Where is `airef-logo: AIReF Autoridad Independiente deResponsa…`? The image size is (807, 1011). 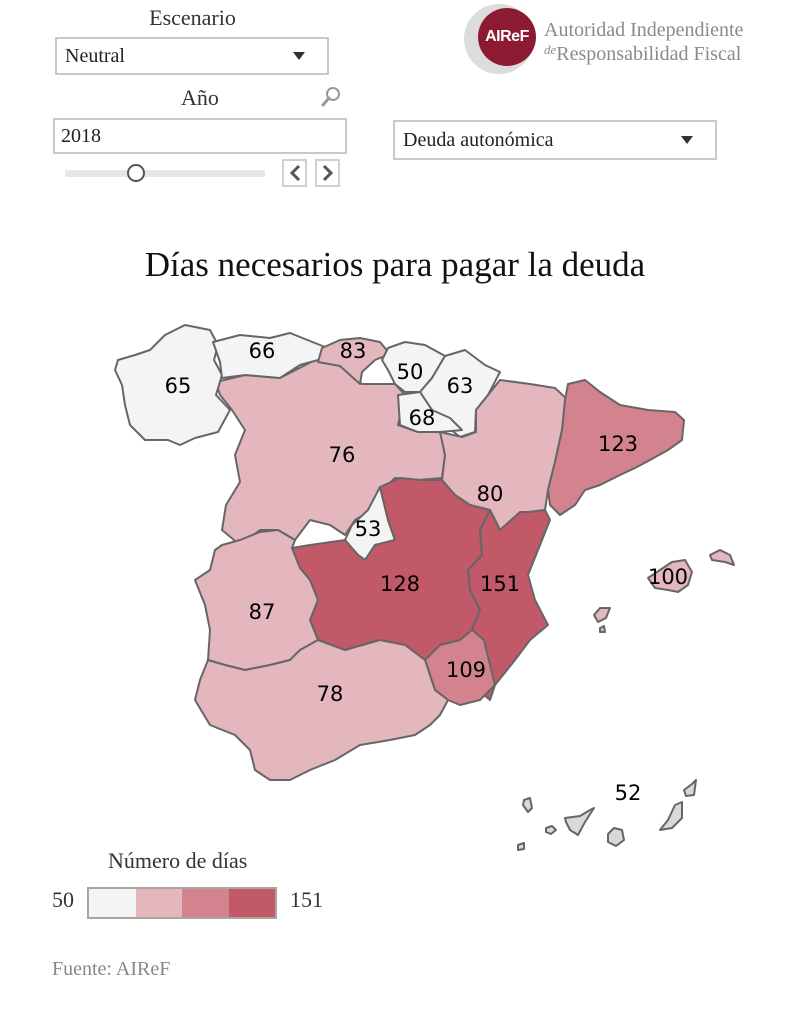 airef-logo: AIReF Autoridad Independiente deResponsa… is located at coordinates (617, 38).